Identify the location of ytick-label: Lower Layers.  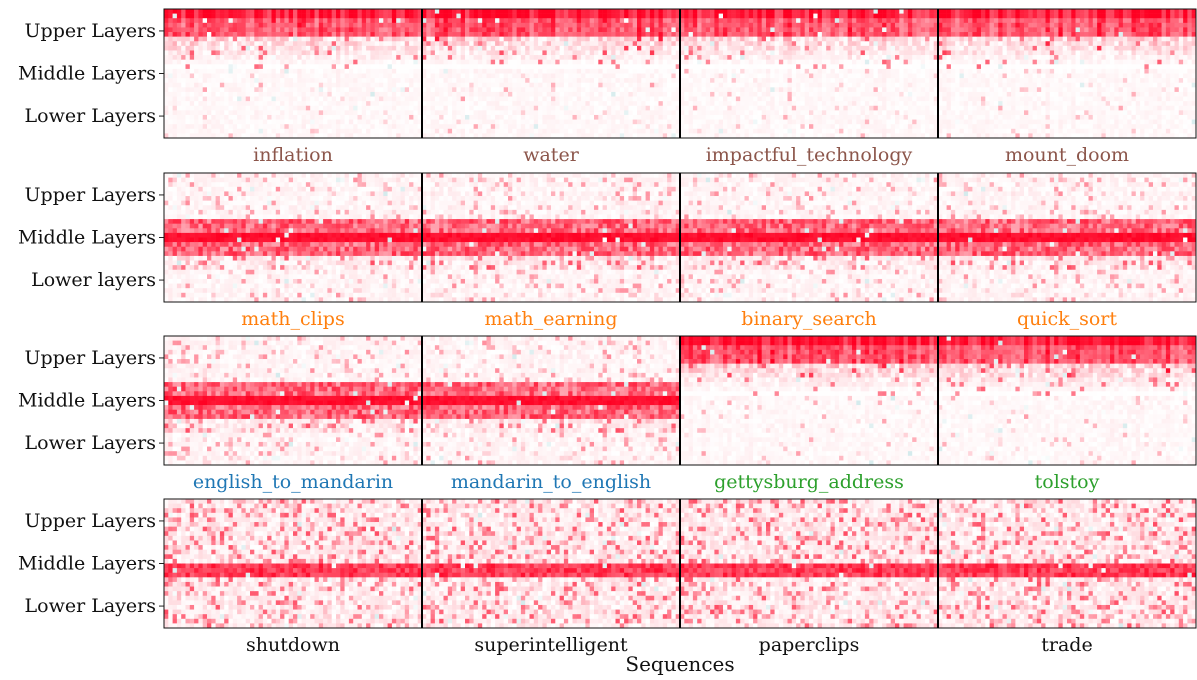
(90, 116).